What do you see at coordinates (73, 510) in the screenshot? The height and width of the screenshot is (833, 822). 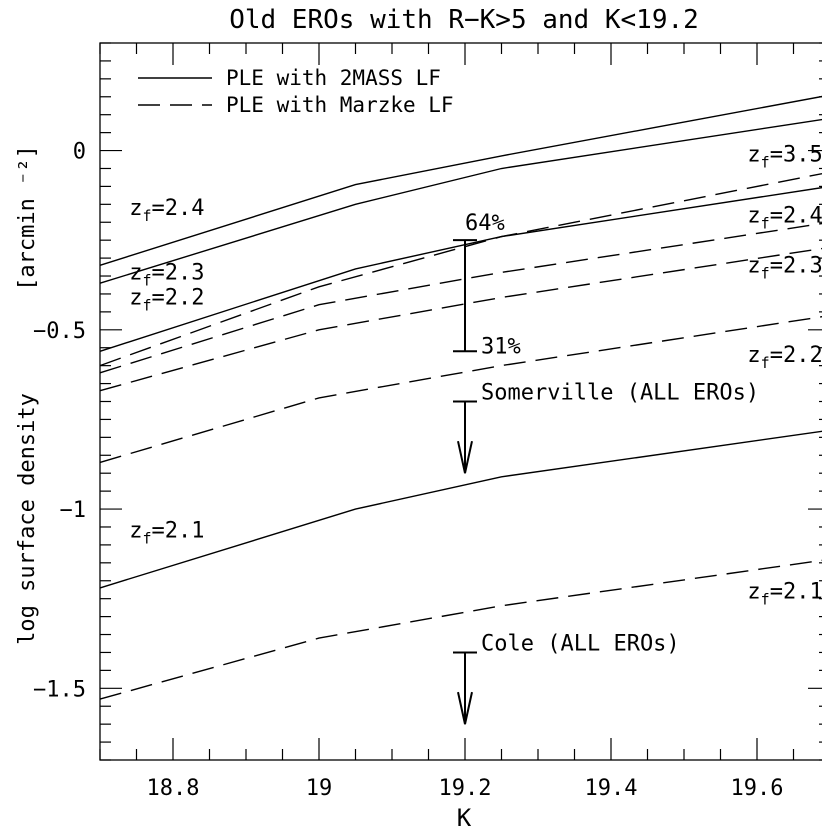 I see `y-tick-label: −1` at bounding box center [73, 510].